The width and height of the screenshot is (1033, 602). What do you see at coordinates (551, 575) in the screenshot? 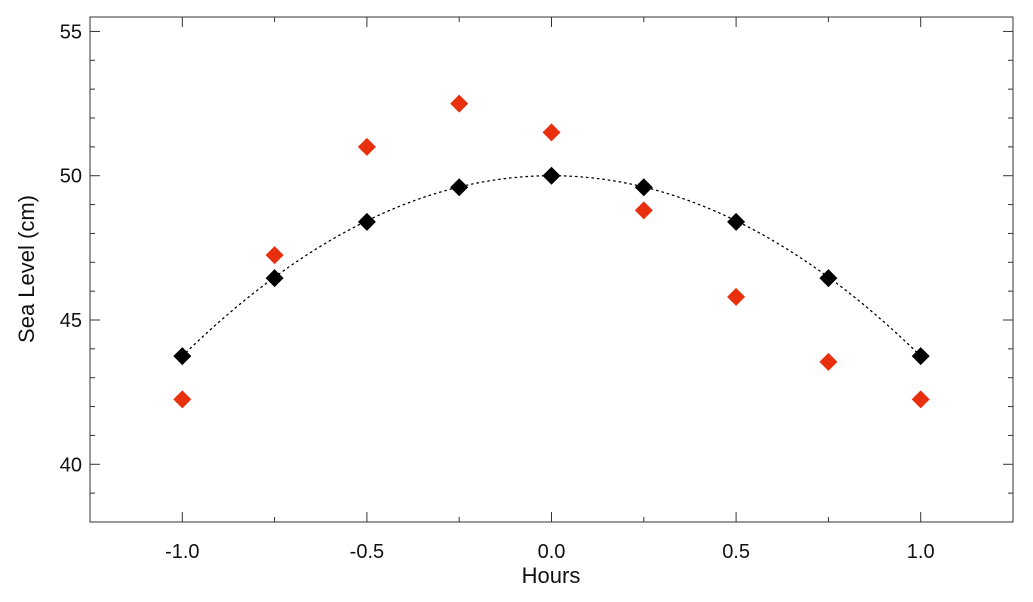
I see `x-axis-label: Hours` at bounding box center [551, 575].